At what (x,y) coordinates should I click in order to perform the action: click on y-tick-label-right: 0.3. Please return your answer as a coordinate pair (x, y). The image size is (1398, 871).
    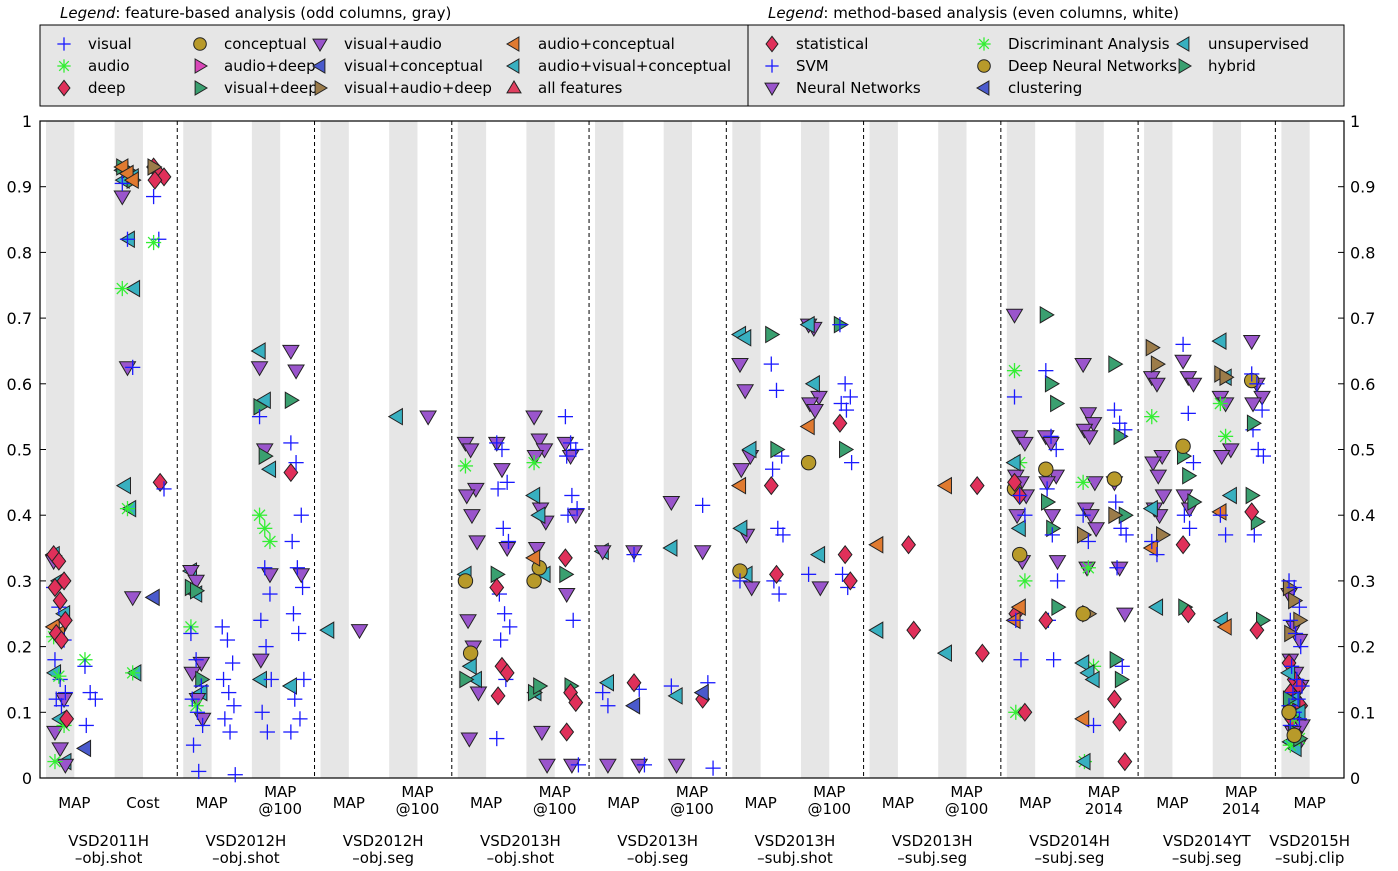
    Looking at the image, I should click on (1362, 581).